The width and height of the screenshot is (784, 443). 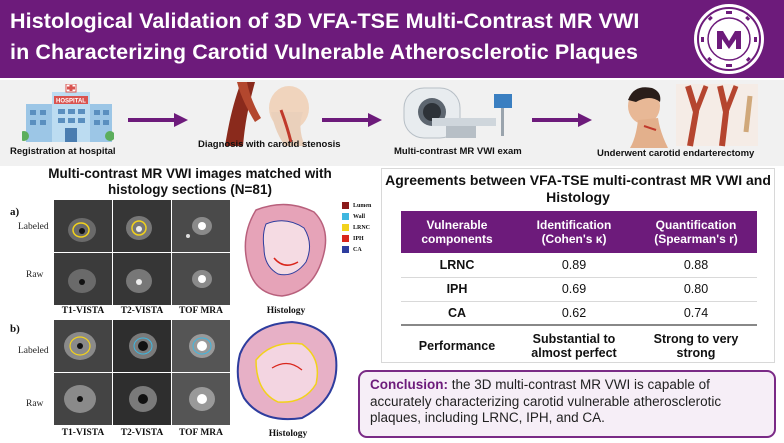 What do you see at coordinates (574, 289) in the screenshot?
I see `cell-identification: 0.69` at bounding box center [574, 289].